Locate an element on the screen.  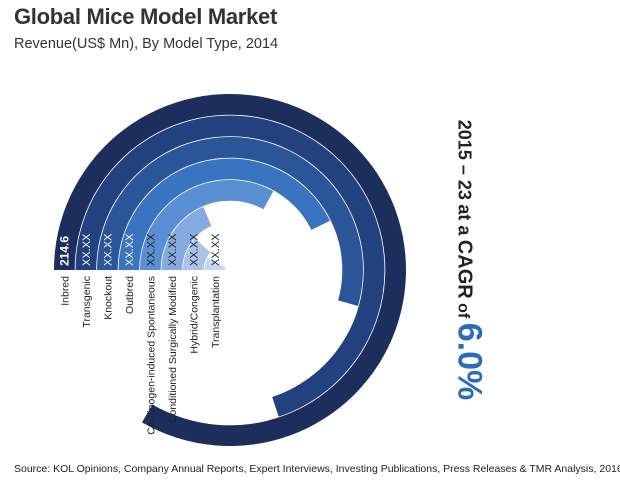
chart-subtitle: Revenue(US$ Mn), By Model Type, 2014 is located at coordinates (146, 44).